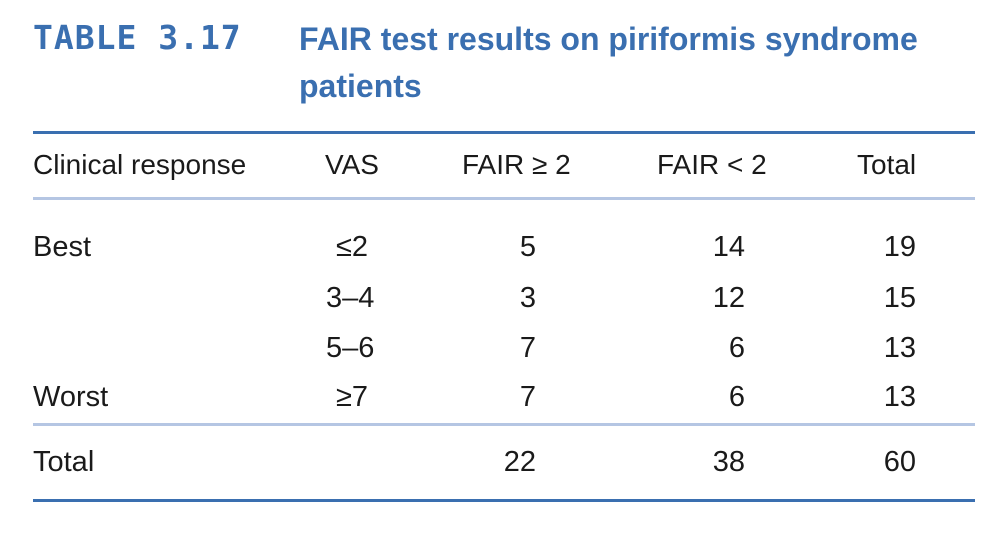 The image size is (993, 536). I want to click on top-rule, so click(504, 132).